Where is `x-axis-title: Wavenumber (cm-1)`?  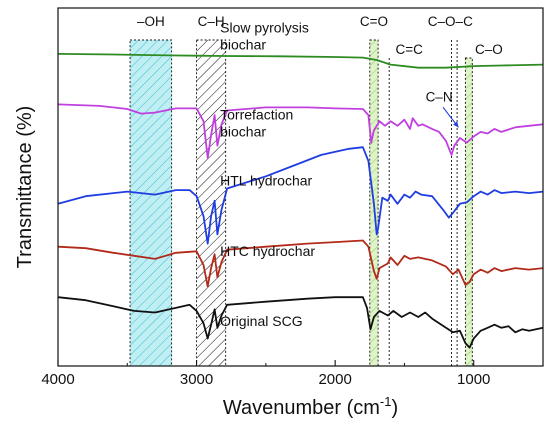 x-axis-title: Wavenumber (cm-1) is located at coordinates (310, 406).